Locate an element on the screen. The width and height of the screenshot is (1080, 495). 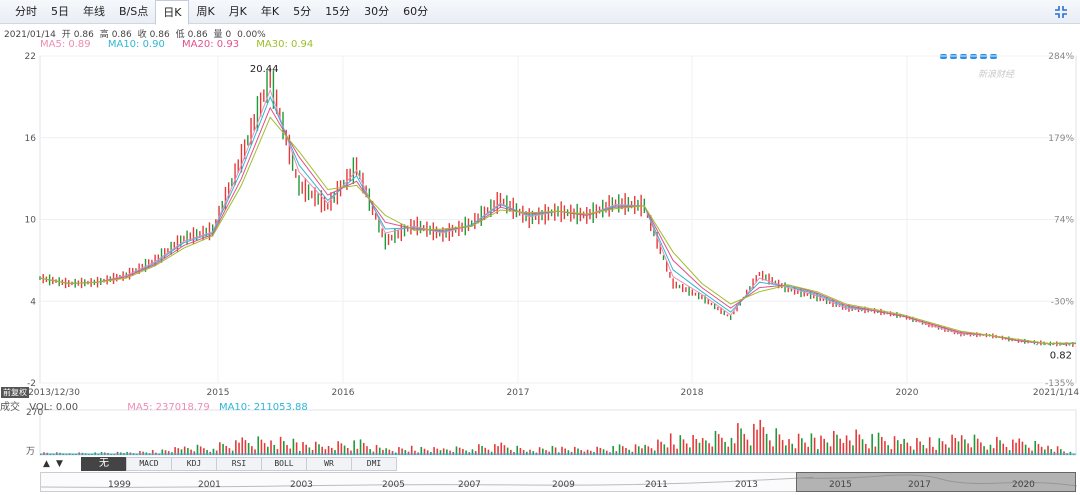
navigator-year: 2020 is located at coordinates (1023, 485).